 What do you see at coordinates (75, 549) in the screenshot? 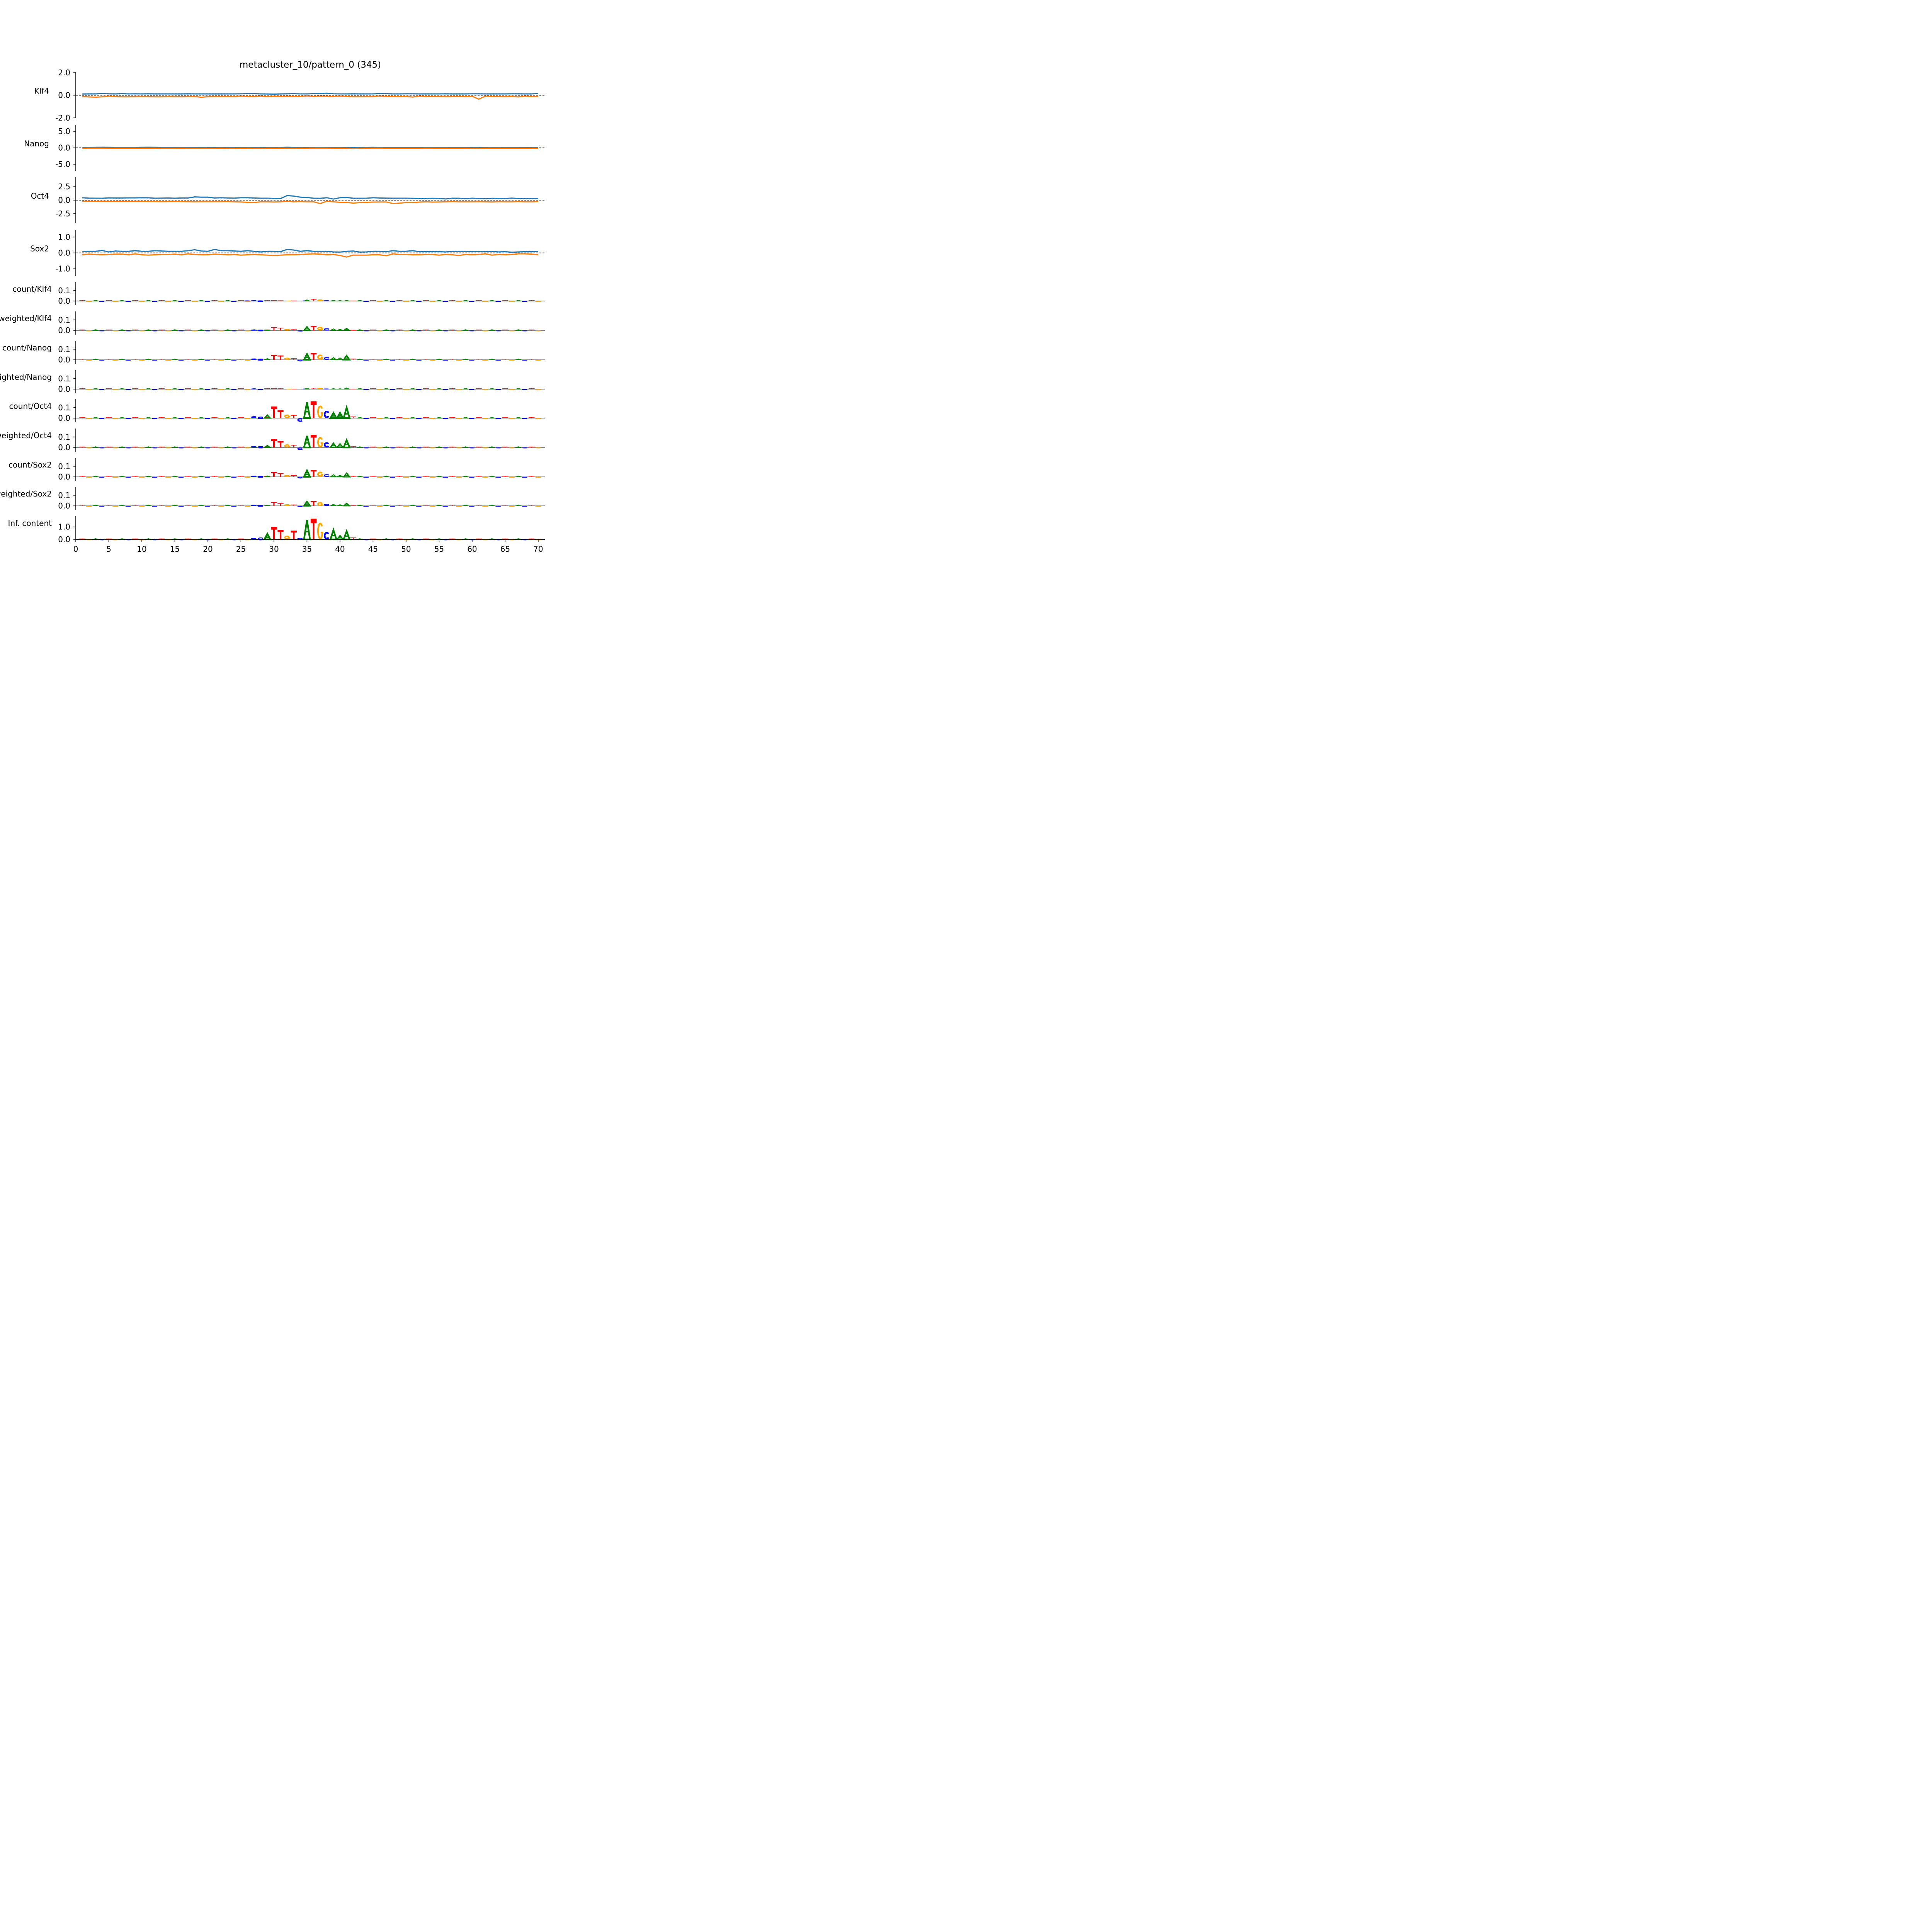
I see `x-tick-label: 0` at bounding box center [75, 549].